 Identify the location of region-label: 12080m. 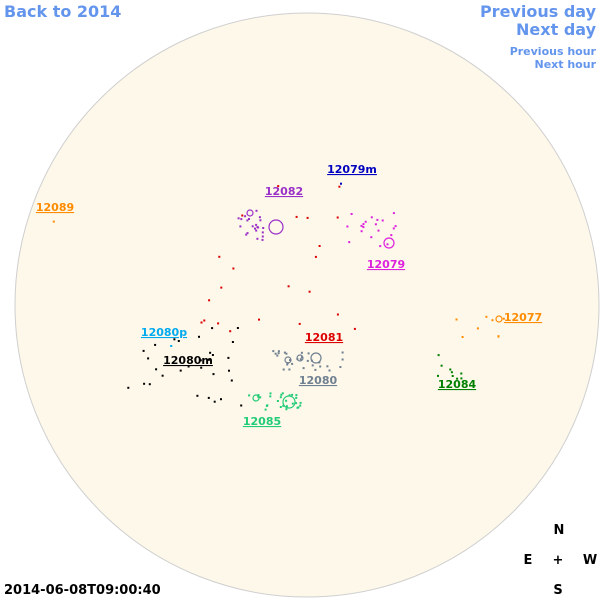
(188, 360).